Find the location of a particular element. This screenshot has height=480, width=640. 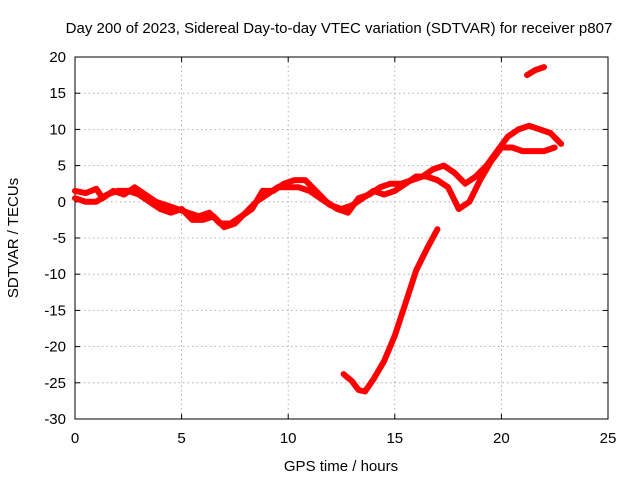

y-tick-label: -30 is located at coordinates (55, 419).